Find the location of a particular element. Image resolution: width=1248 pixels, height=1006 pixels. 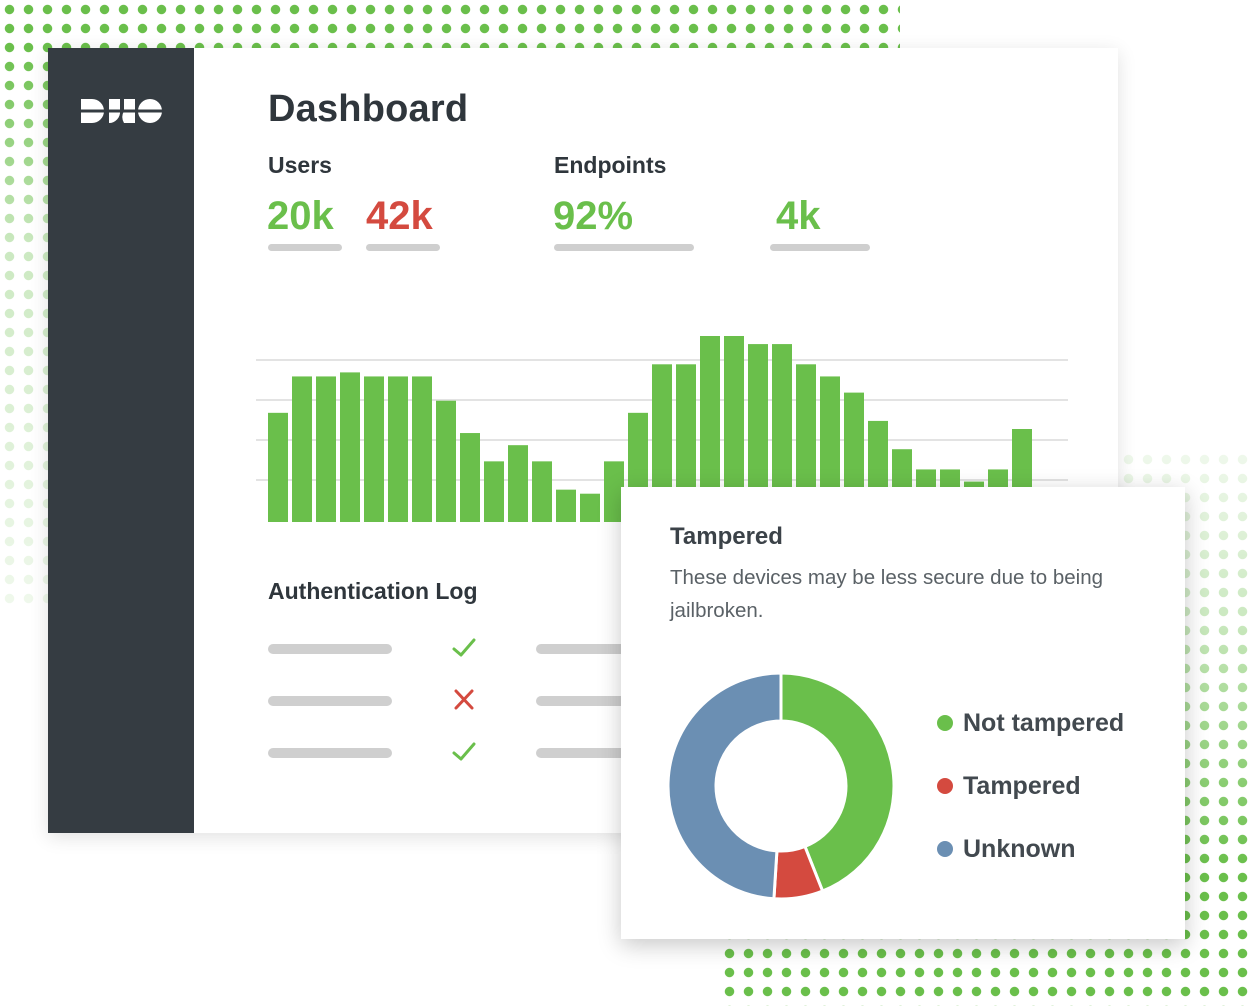

endpoints-primary-stat: 92% is located at coordinates (593, 216).